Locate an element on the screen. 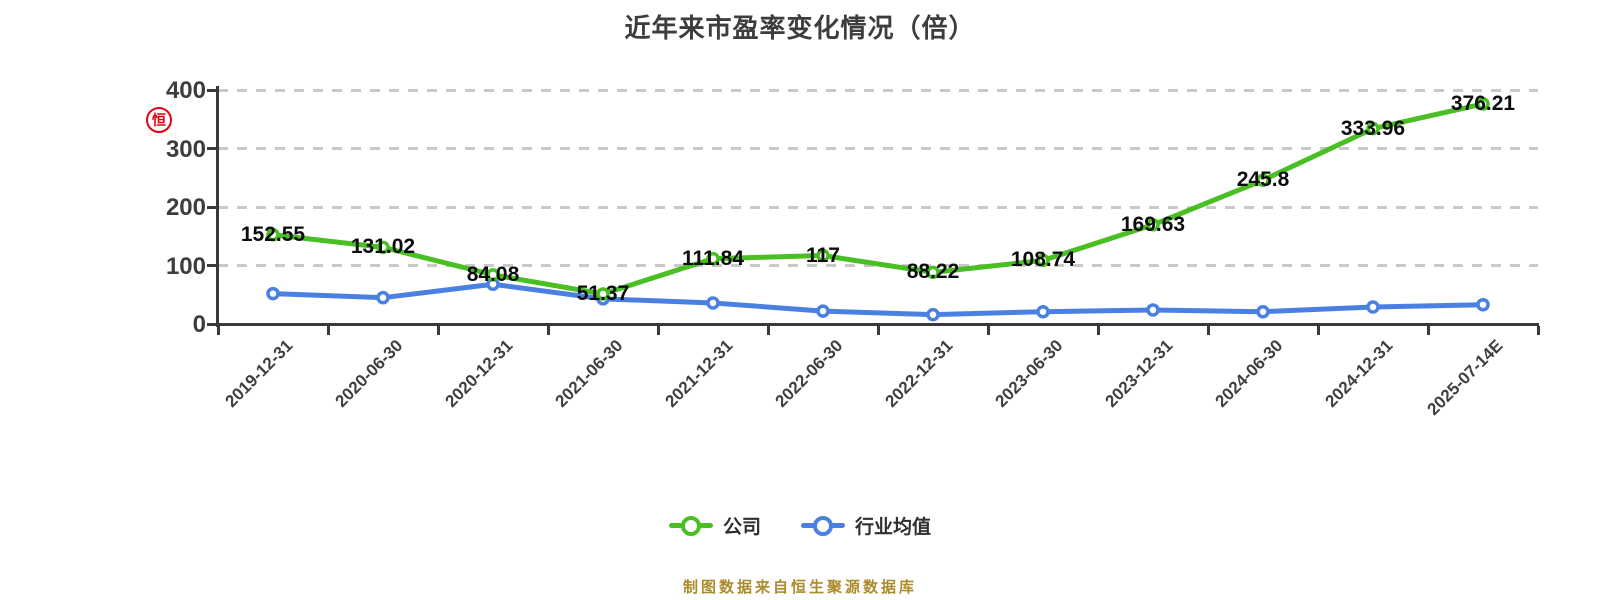  value-label-2025-07-14E: 376.21 is located at coordinates (1483, 103).